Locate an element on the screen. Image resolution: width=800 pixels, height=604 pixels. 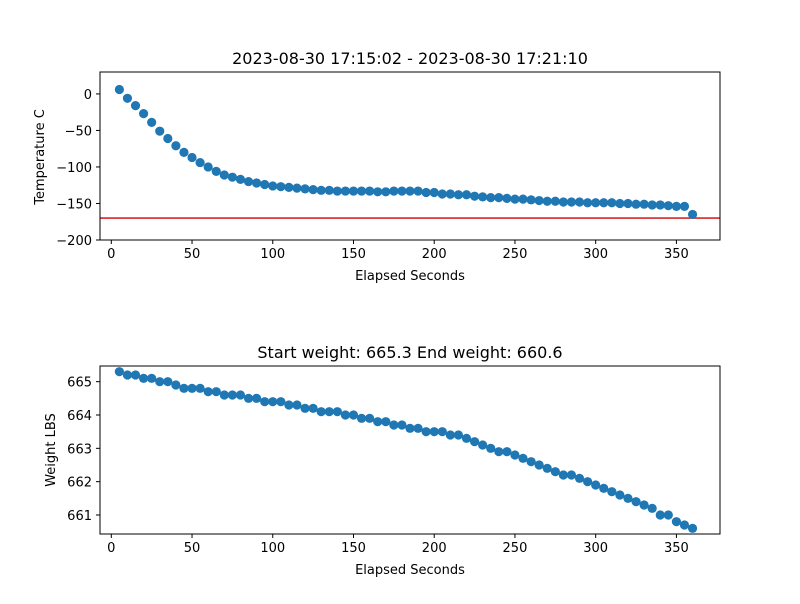
temperature-y-tick-label: −200 is located at coordinates (74, 241).